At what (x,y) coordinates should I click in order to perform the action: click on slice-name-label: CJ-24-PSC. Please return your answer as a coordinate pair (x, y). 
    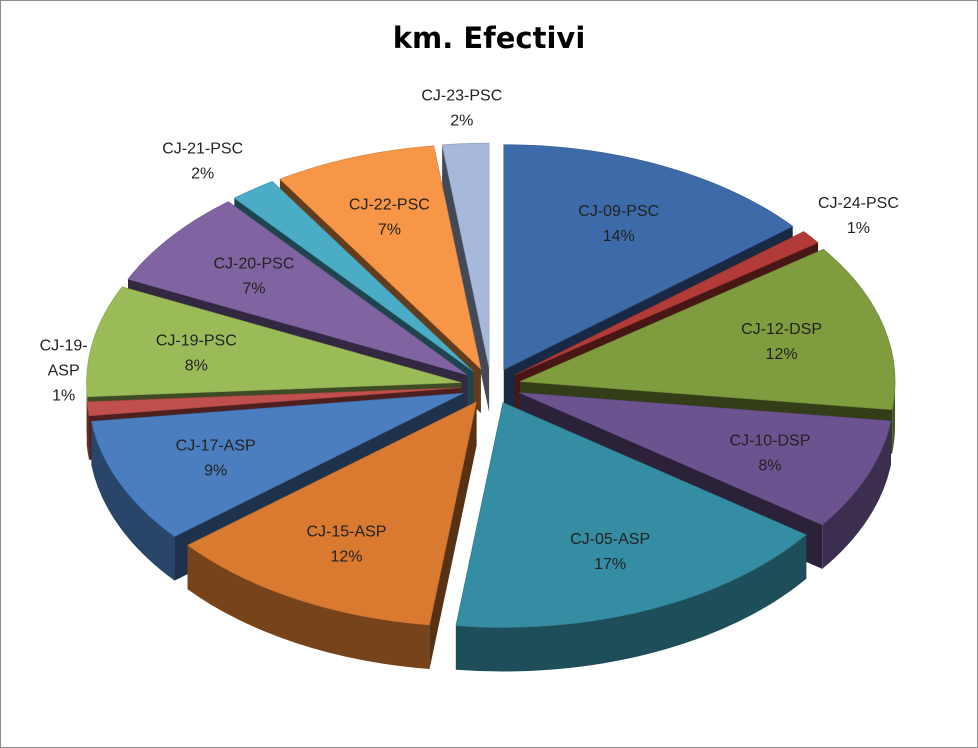
    Looking at the image, I should click on (858, 203).